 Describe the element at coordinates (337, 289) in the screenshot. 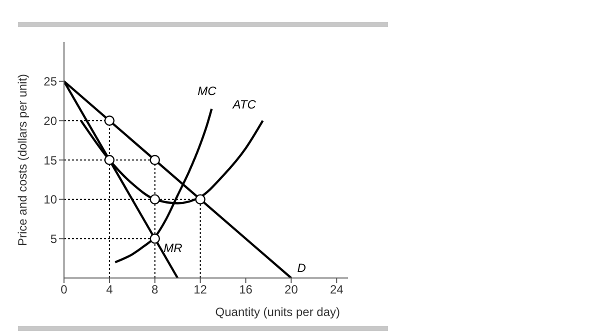

I see `x-tick-label: 24` at that location.